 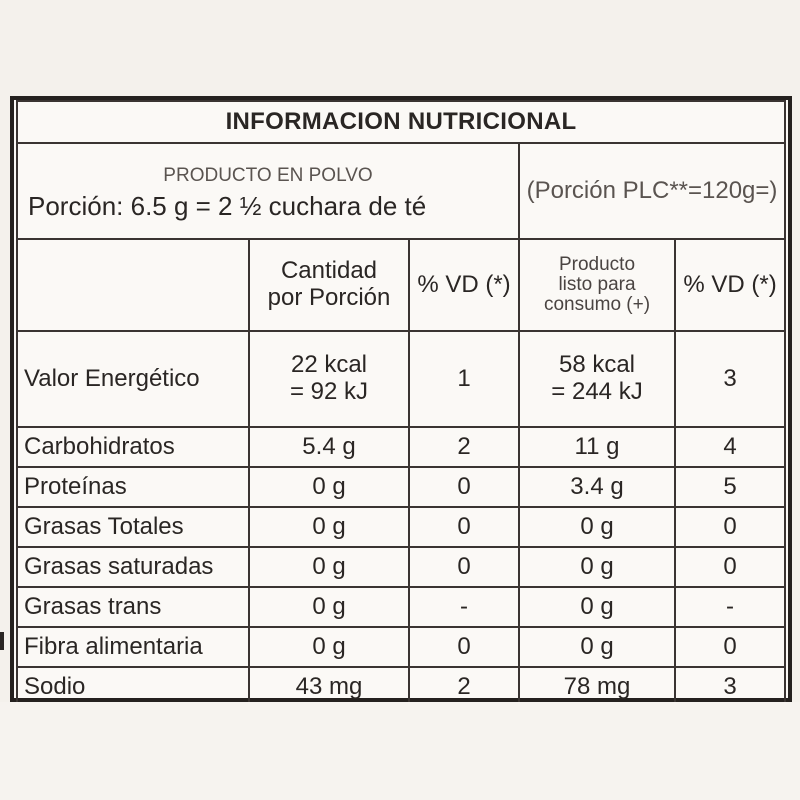 What do you see at coordinates (133, 687) in the screenshot?
I see `nutrient-name: Sodio` at bounding box center [133, 687].